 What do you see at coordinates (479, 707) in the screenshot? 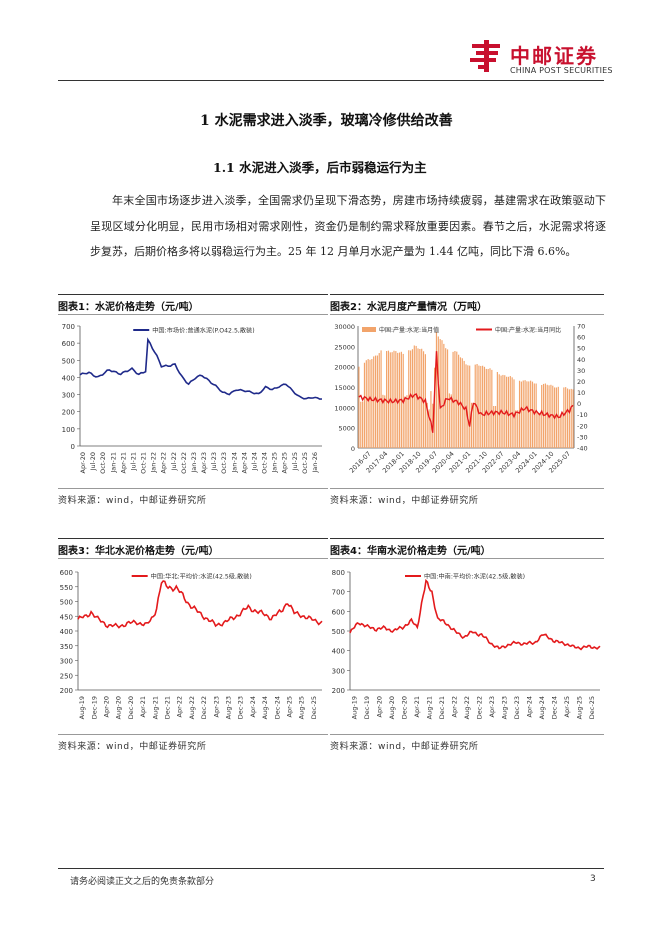
I see `x-tick-label: Dec-22` at bounding box center [479, 707].